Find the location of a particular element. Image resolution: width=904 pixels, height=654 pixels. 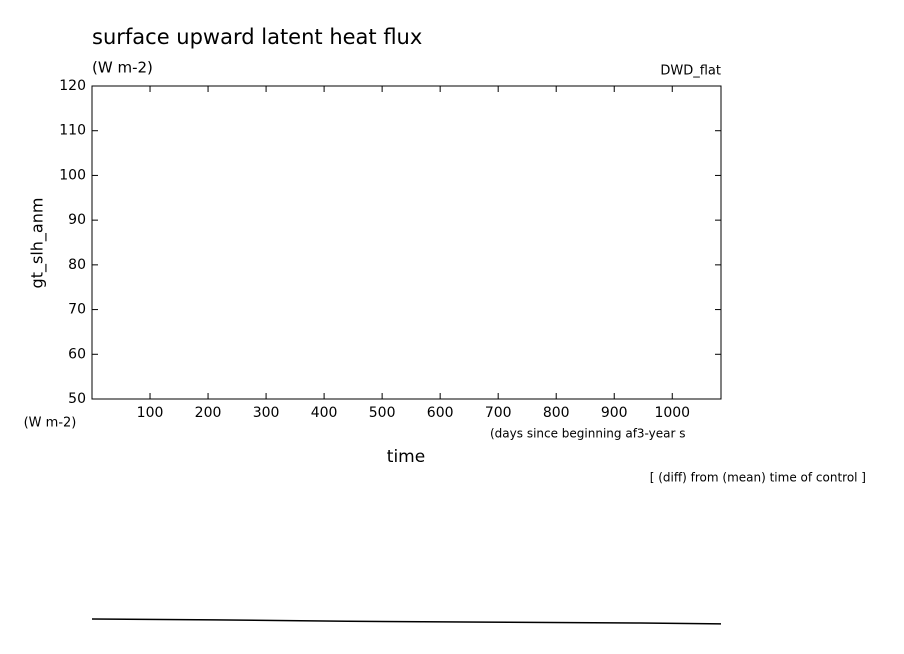

data-line is located at coordinates (406, 621).